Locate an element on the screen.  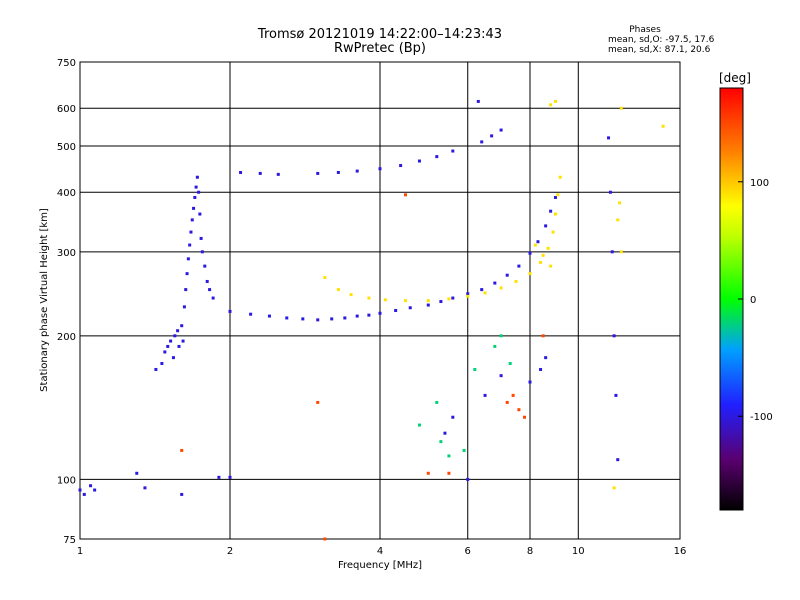
phases-x-mode: mean, sd,X: 87.1, 20.6 is located at coordinates (659, 50).